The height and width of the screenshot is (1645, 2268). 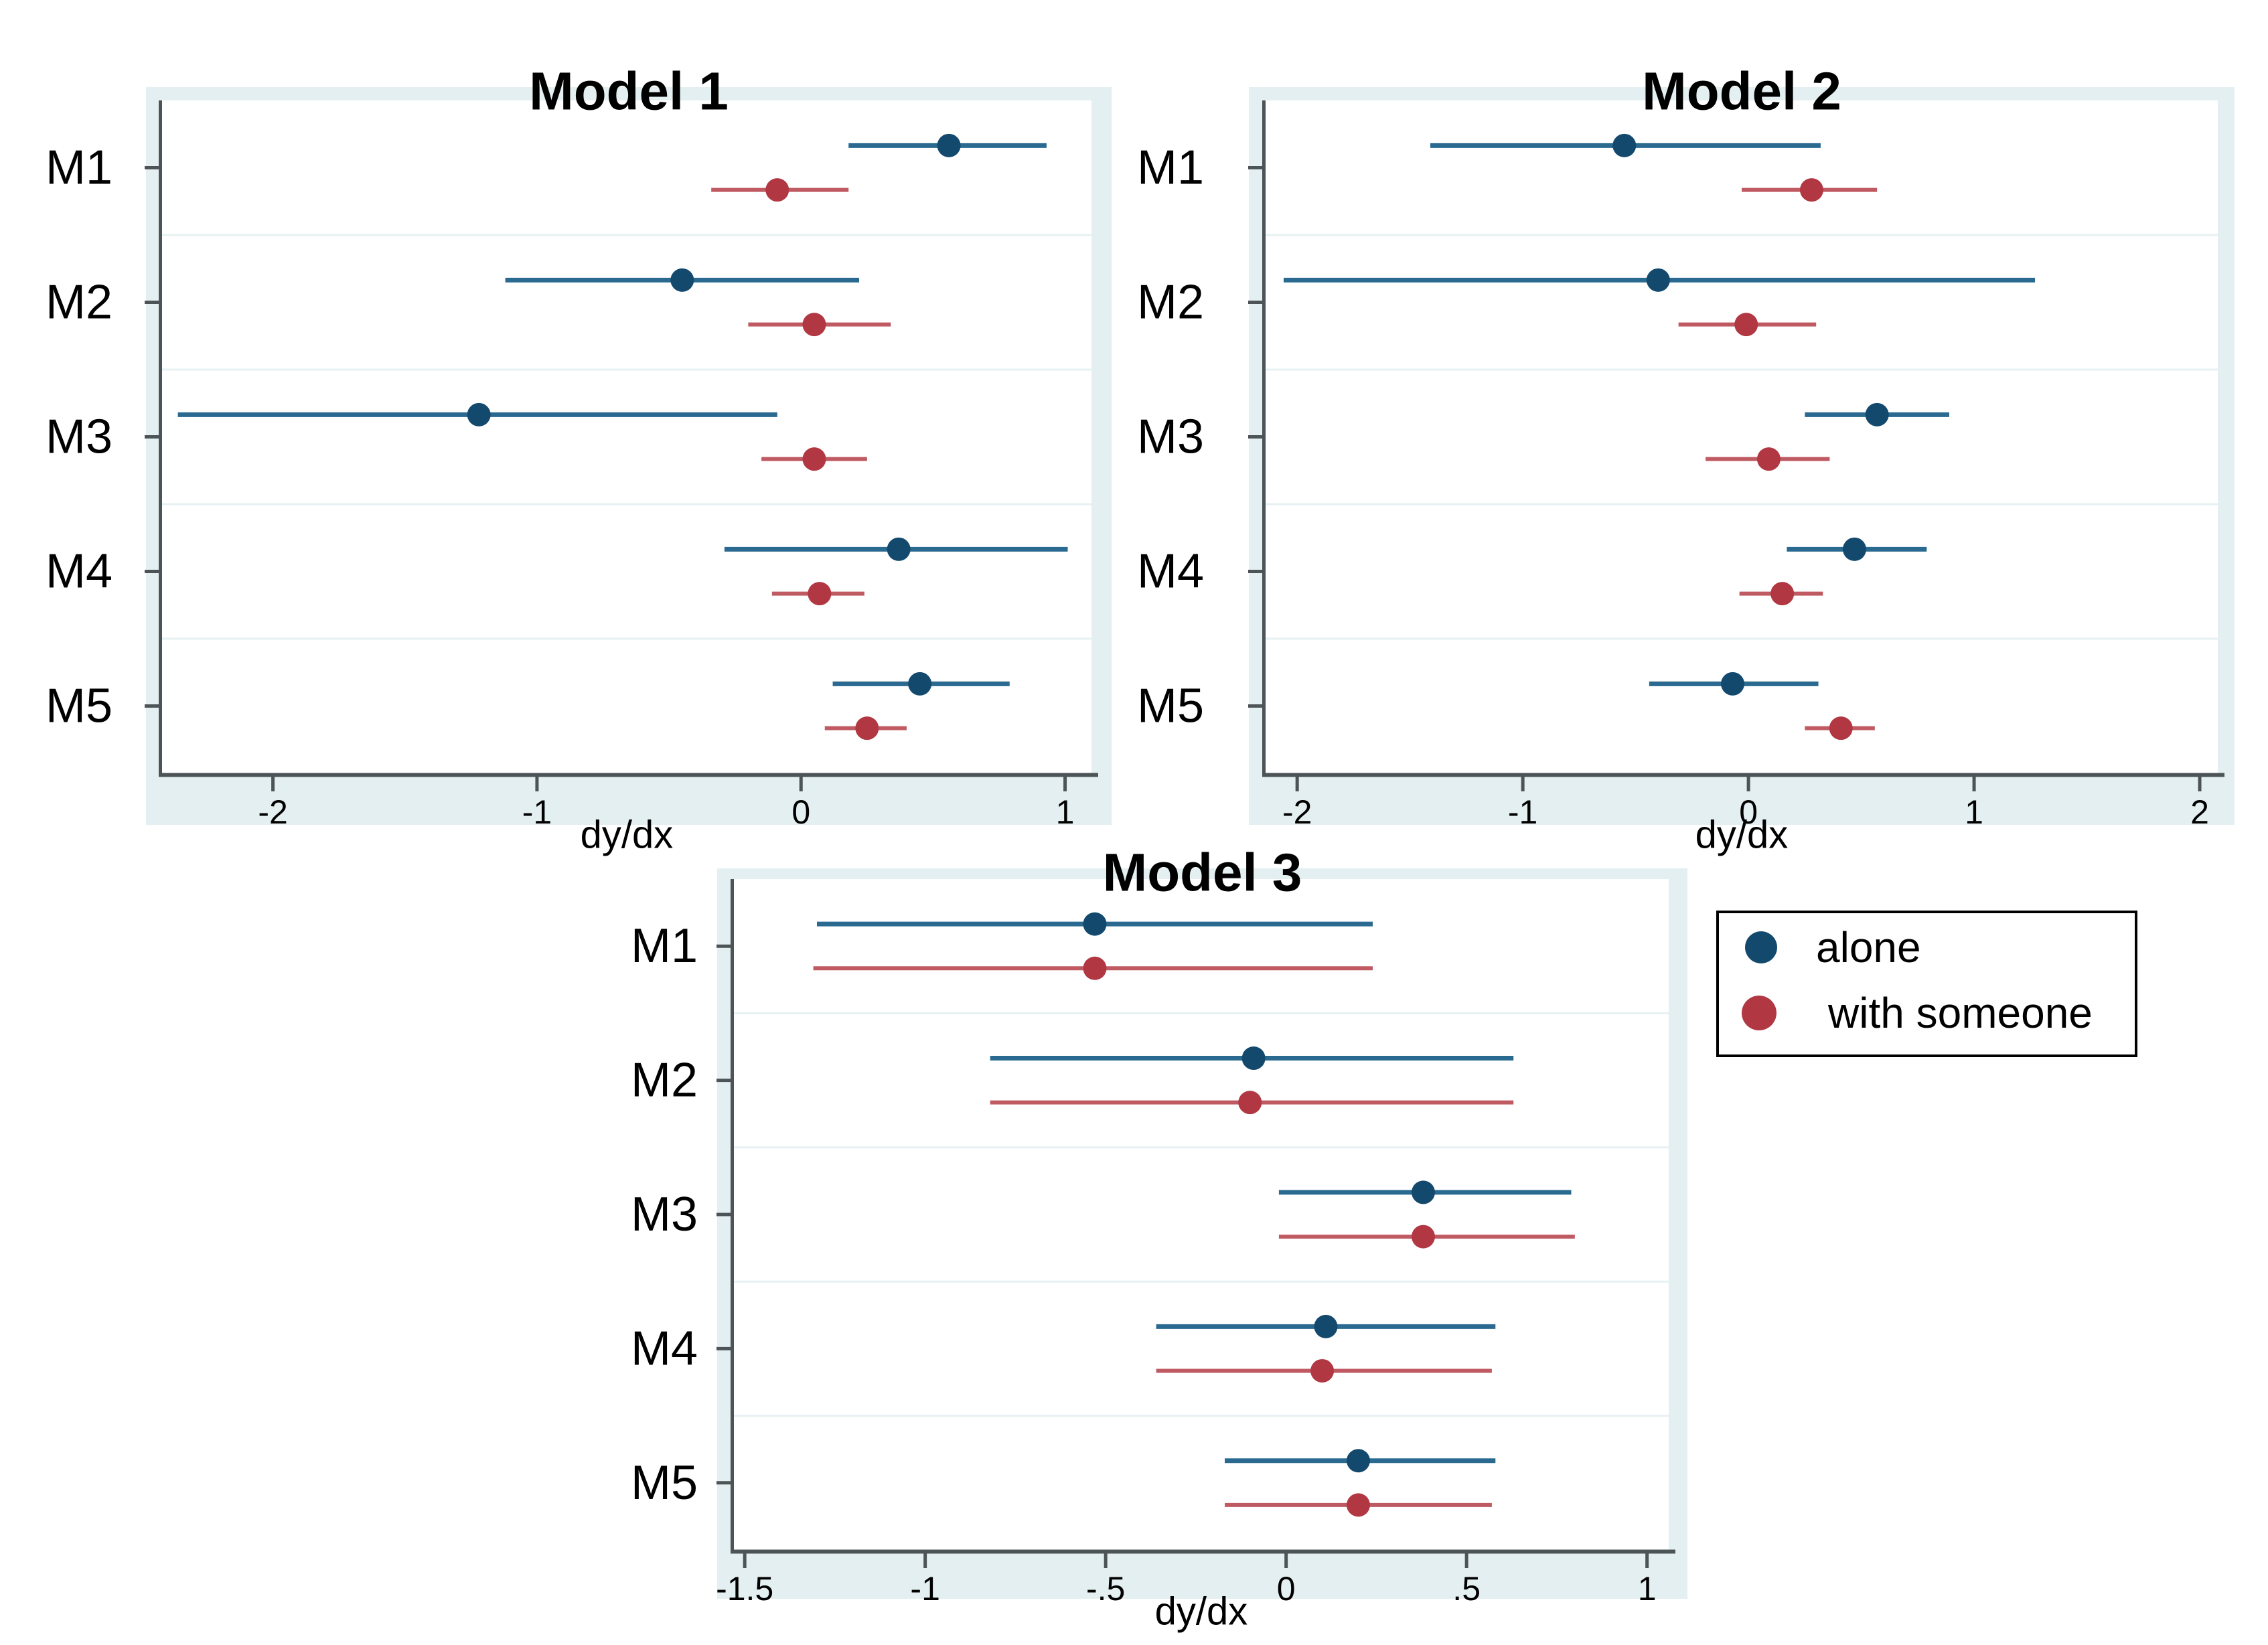 I want to click on x-tick-label: .5, so click(x=1466, y=1589).